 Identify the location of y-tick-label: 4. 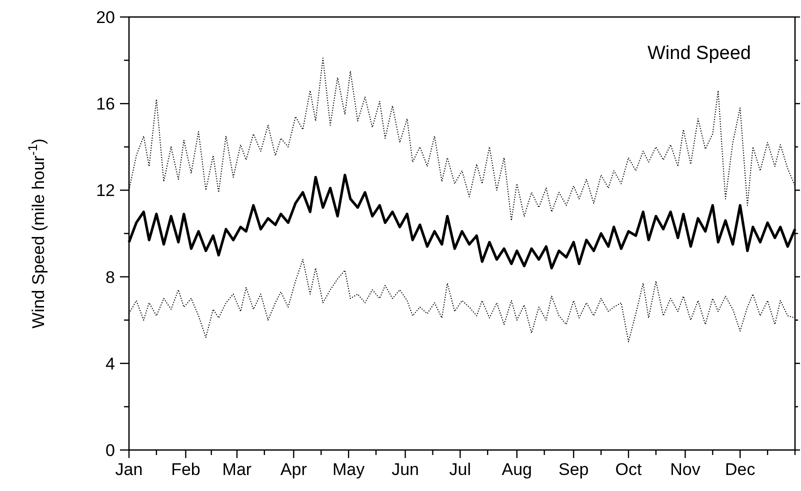
(110, 364).